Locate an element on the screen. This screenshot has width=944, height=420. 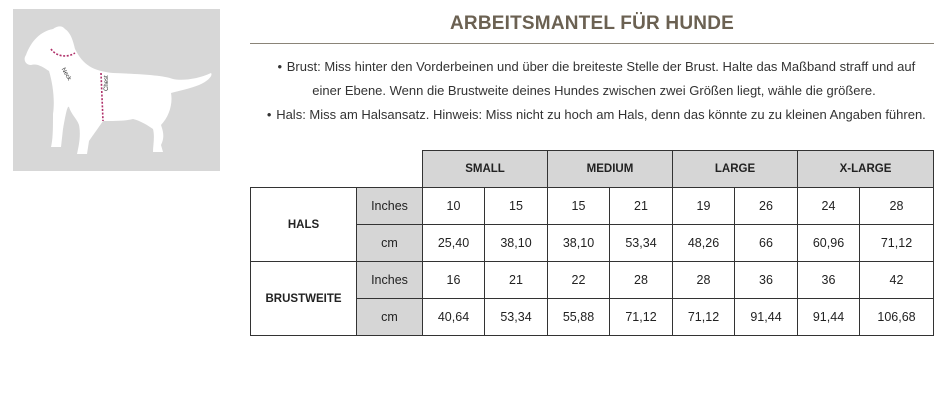
value-cell: 22 is located at coordinates (578, 280).